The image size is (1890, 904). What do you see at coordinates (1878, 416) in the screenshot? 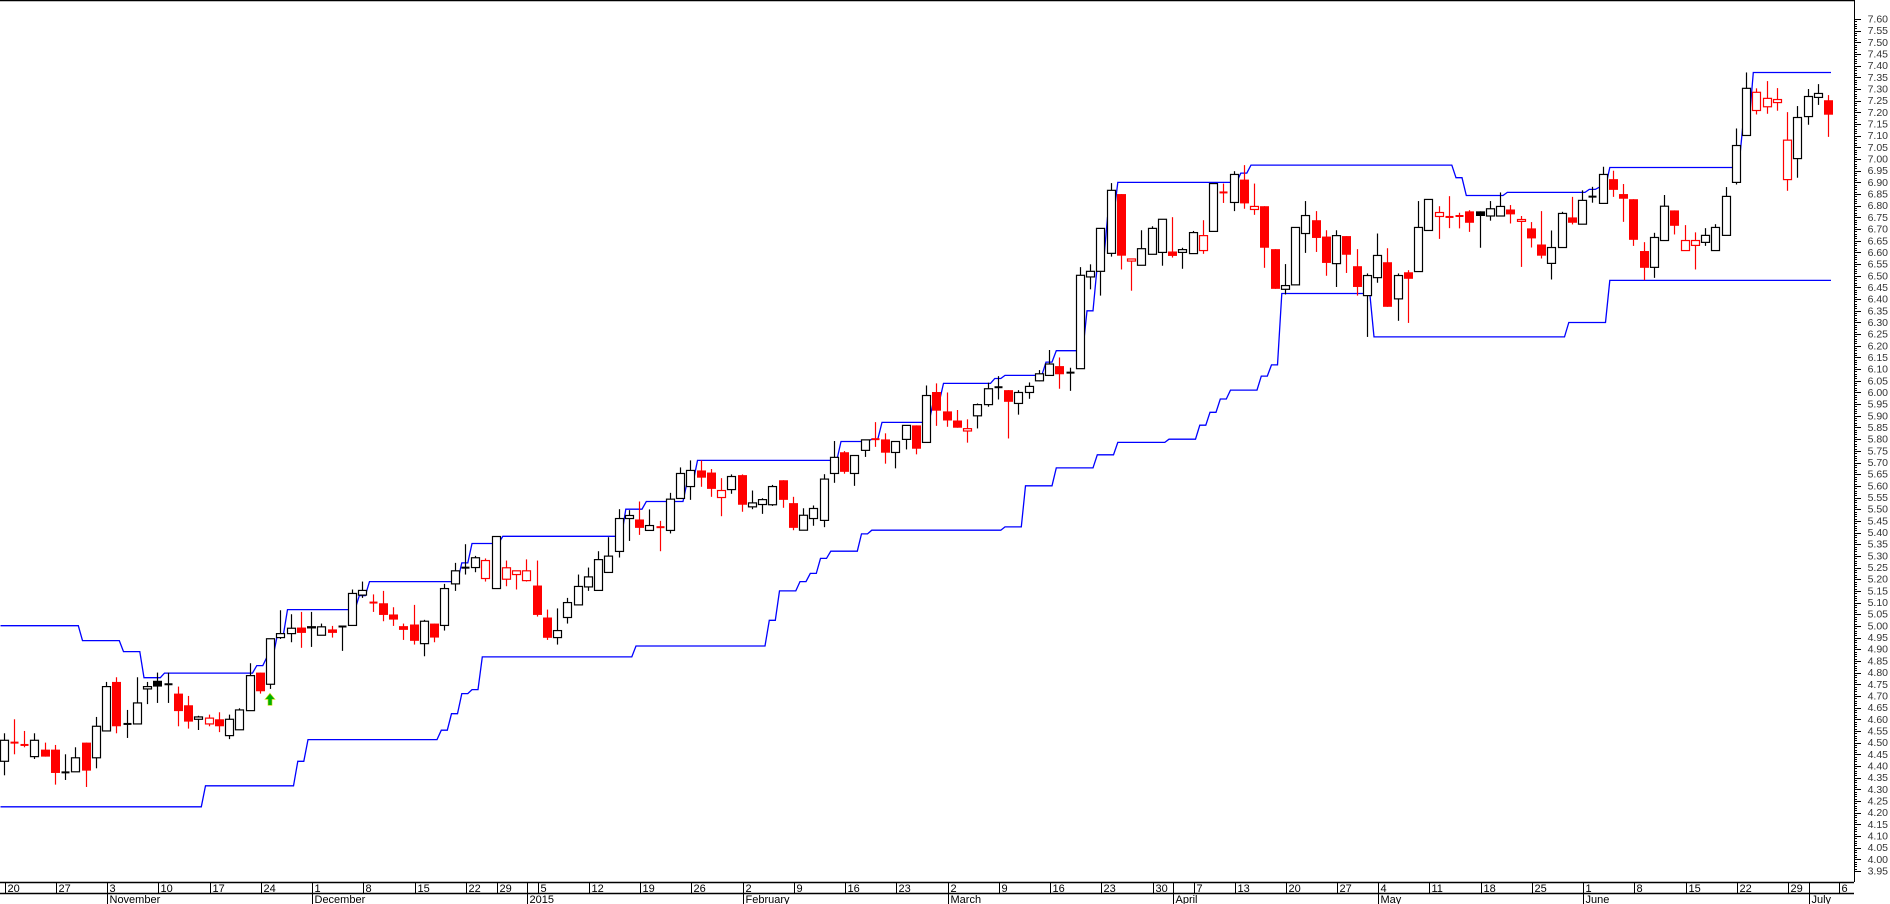
I see `price-tick-label: 5.90` at bounding box center [1878, 416].